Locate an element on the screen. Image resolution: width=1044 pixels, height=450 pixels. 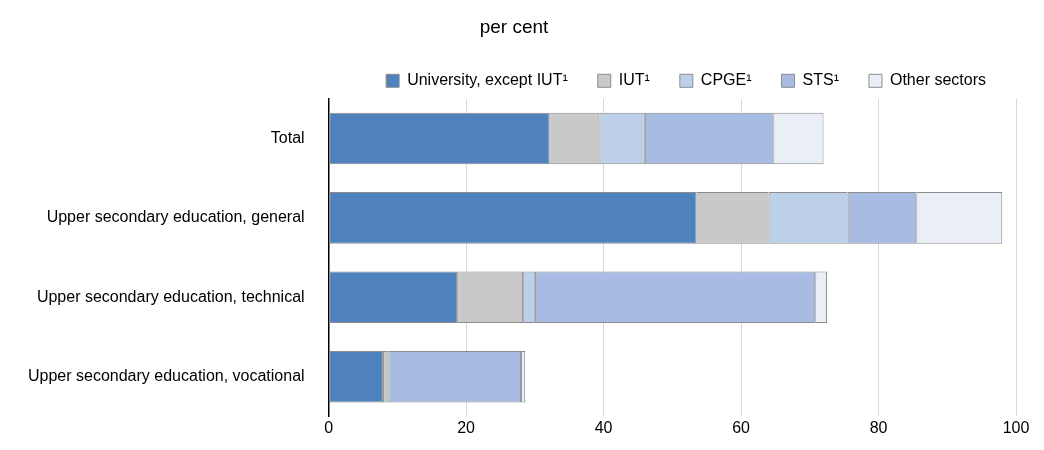
legend-label: Other sectors is located at coordinates (937, 80).